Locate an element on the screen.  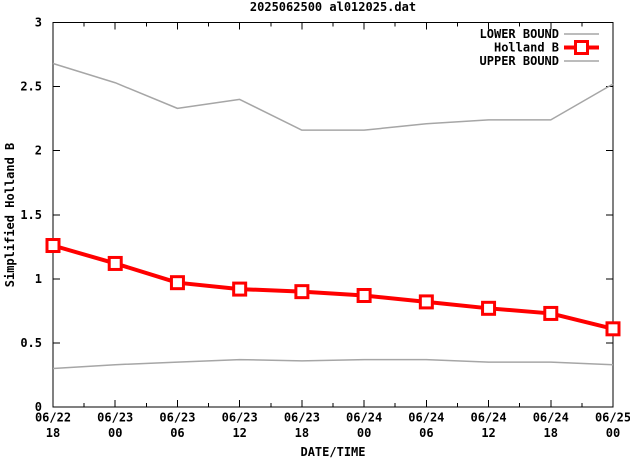
y-tick-label: 0.5 is located at coordinates (31, 343).